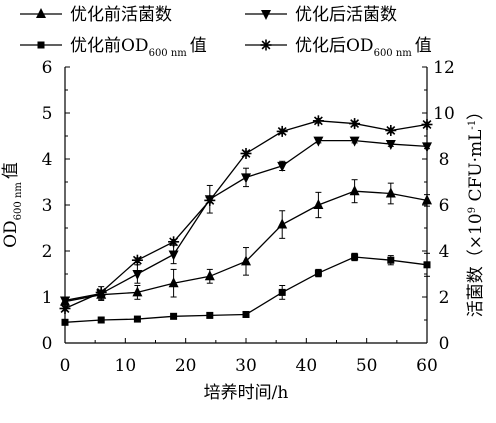 This screenshot has height=423, width=496. I want to click on y-left-tick-label: 0, so click(47, 344).